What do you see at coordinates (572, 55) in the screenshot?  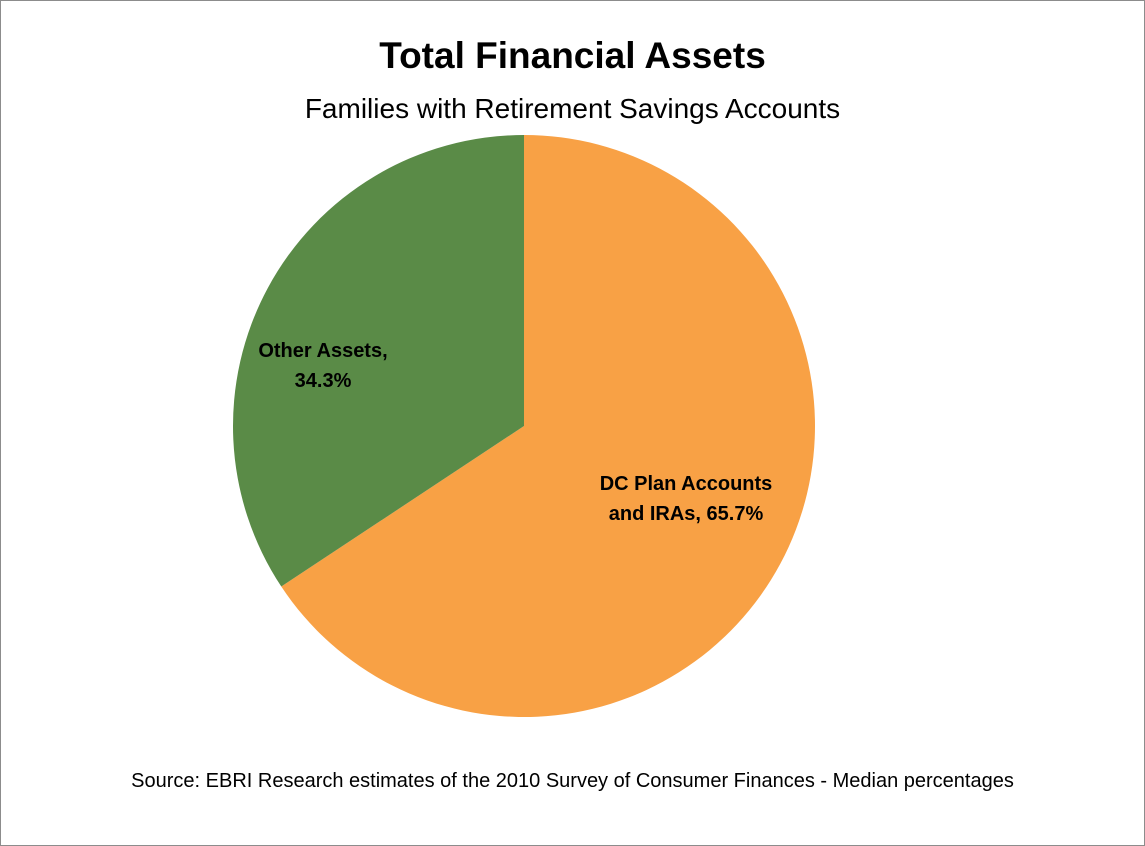 I see `chart-title: Total Financial Assets` at bounding box center [572, 55].